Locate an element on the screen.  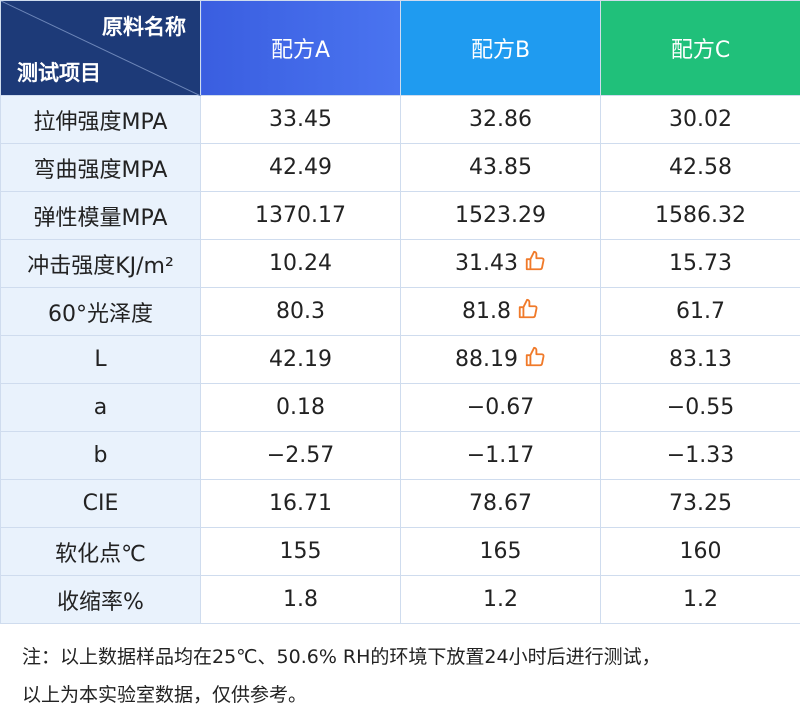
cell-text: −0.55 is located at coordinates (700, 407).